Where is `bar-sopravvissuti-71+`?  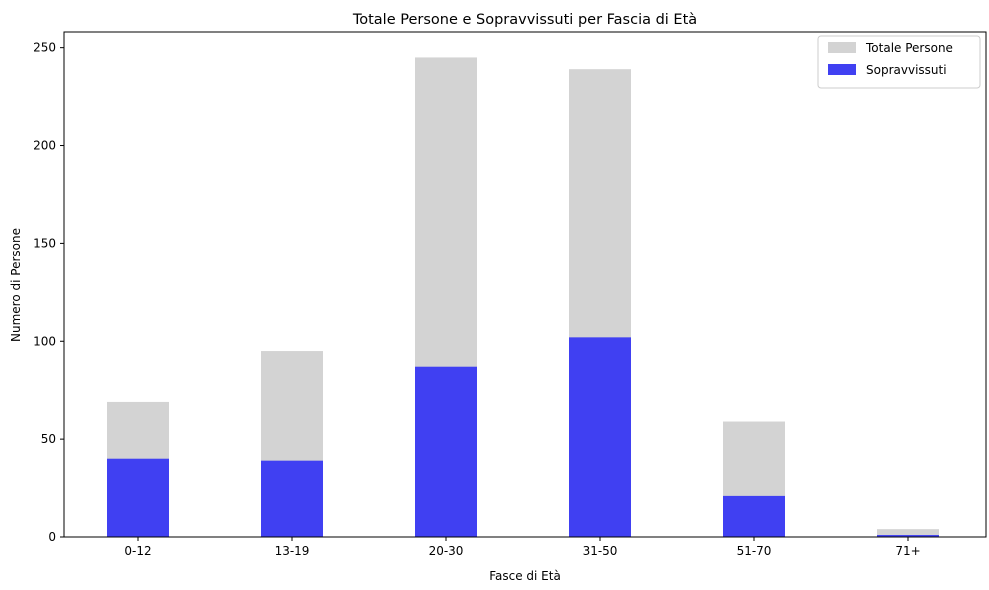 bar-sopravvissuti-71+ is located at coordinates (908, 536).